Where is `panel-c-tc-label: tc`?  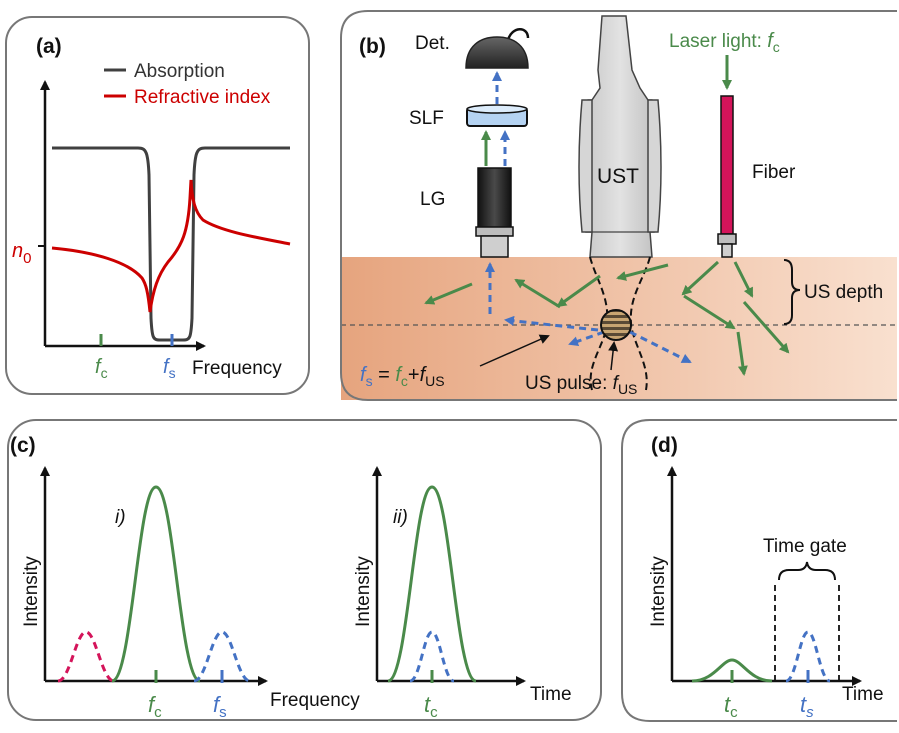
panel-c-tc-label: tc is located at coordinates (431, 706).